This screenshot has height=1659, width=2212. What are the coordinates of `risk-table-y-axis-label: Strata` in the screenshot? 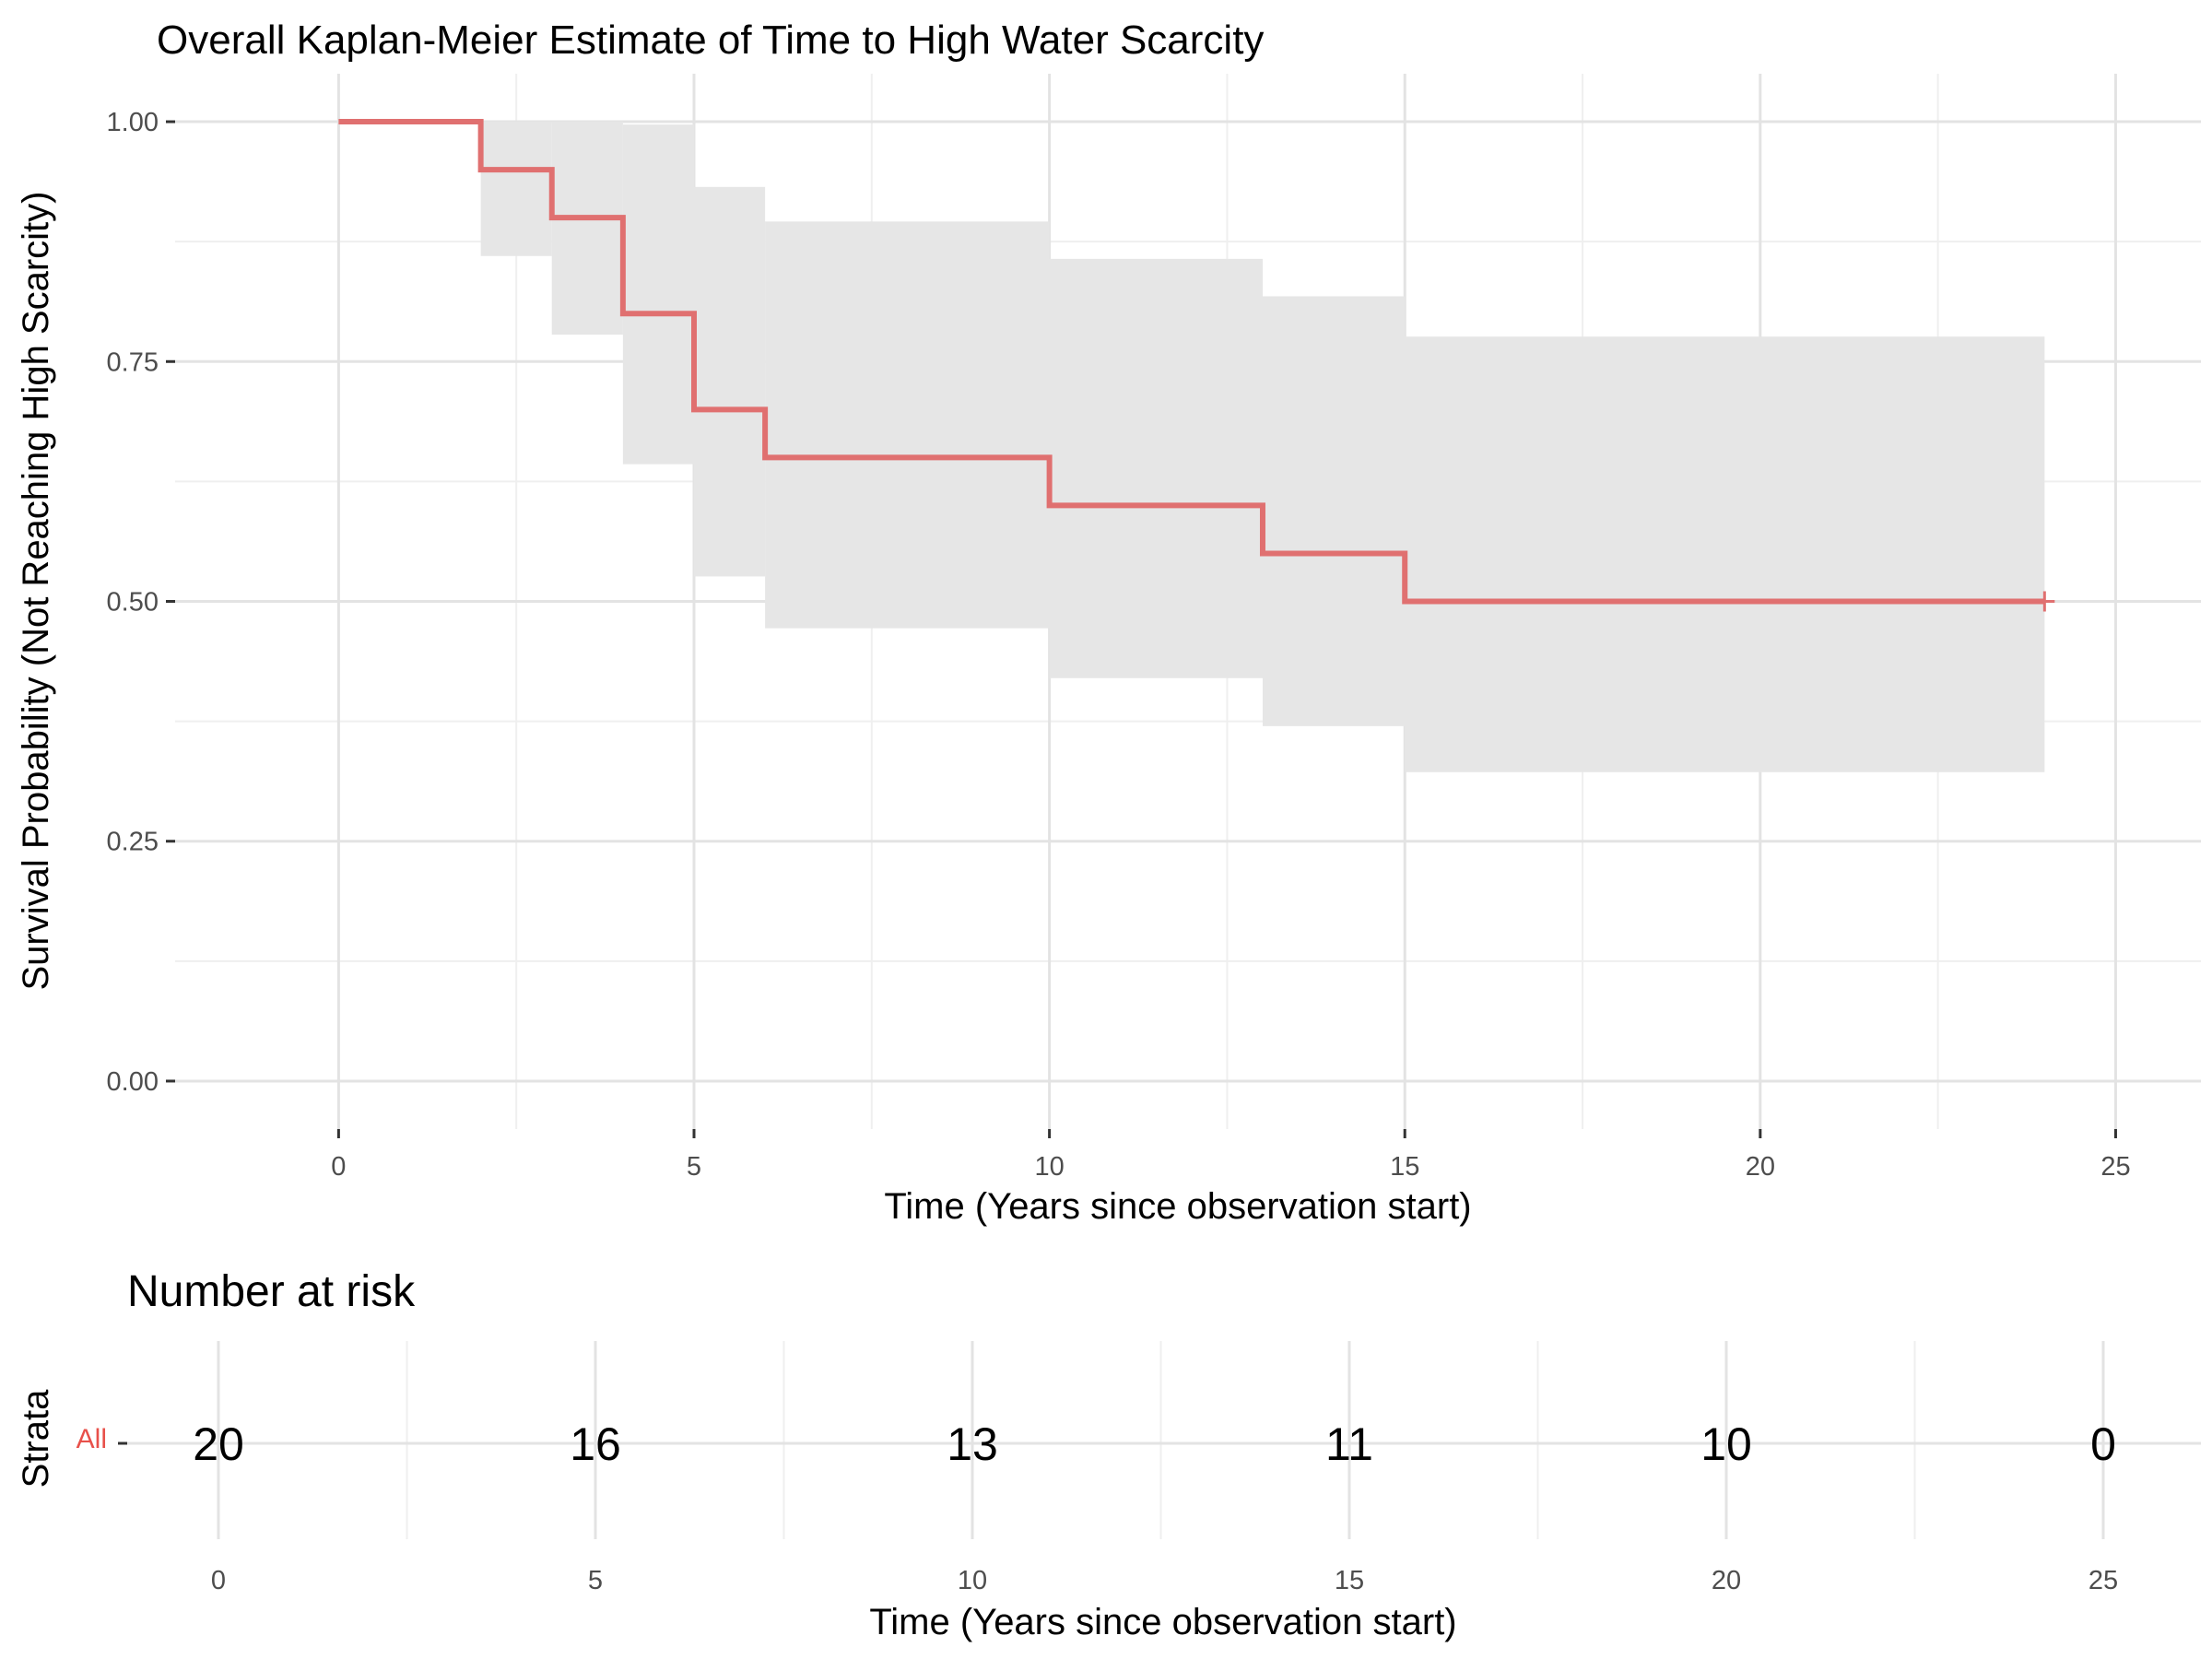 It's located at (36, 1438).